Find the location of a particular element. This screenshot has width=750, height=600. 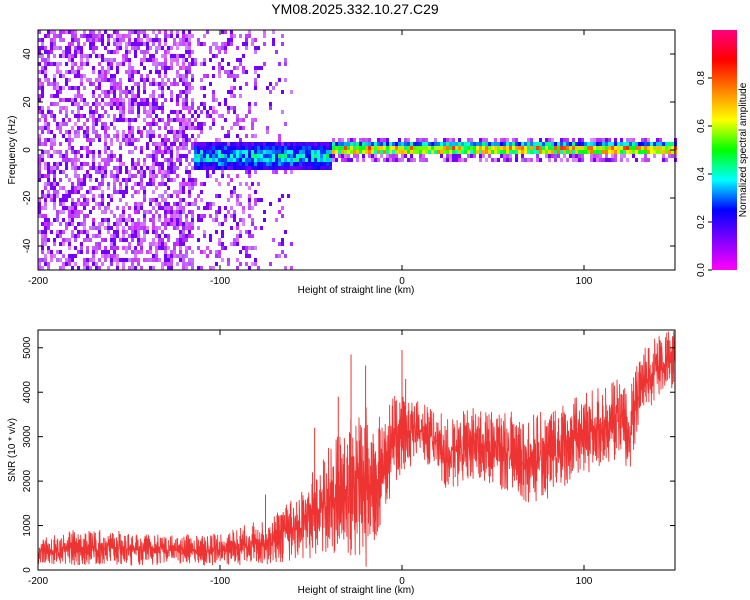

colorbar-tick-label: 0.2 is located at coordinates (701, 222).